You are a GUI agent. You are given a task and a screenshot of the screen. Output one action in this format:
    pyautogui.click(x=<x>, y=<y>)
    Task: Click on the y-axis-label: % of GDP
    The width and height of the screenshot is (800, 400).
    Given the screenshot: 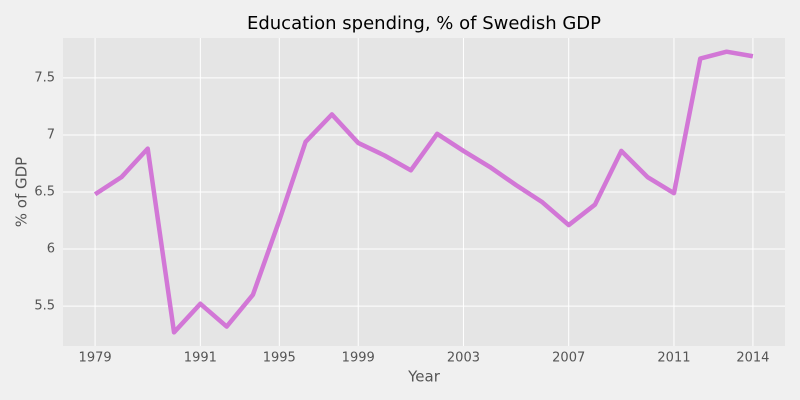 What is the action you would take?
    pyautogui.click(x=22, y=192)
    